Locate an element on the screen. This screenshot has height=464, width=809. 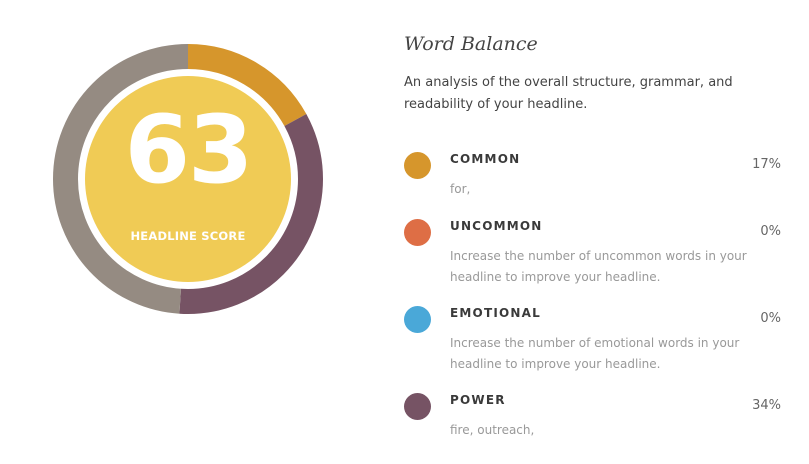
power-color-dot is located at coordinates (417, 406).